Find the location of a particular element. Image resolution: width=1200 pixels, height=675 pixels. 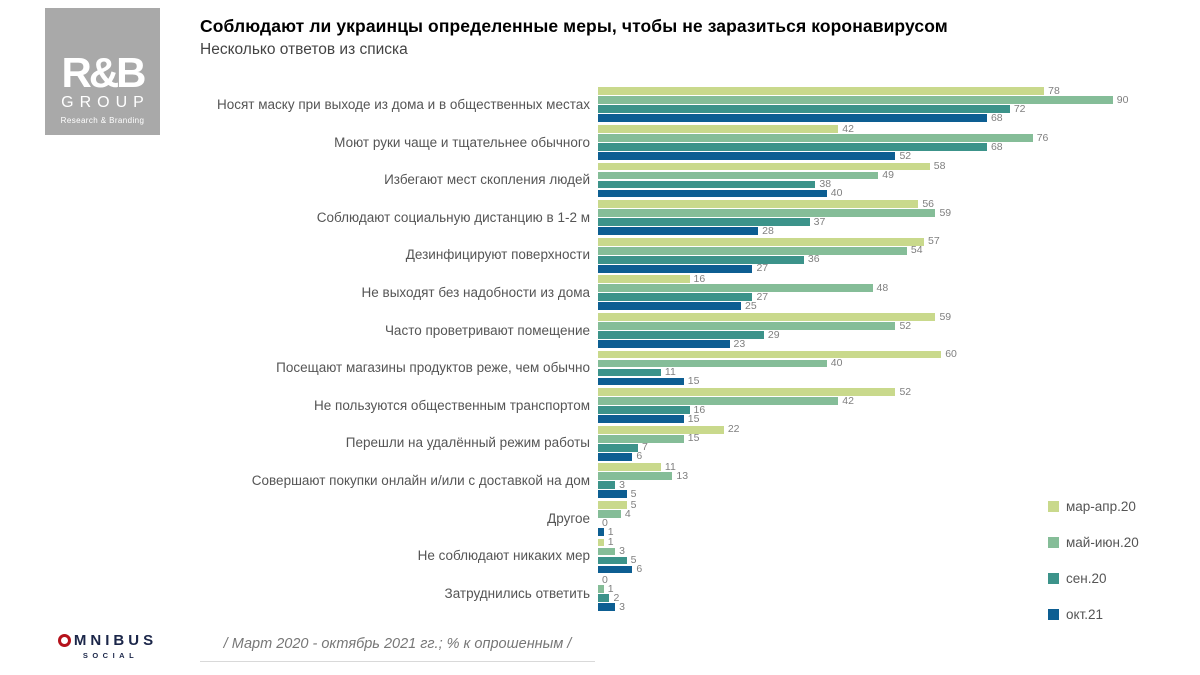

rb-group-logo: R&B GROUP Research & Branding is located at coordinates (102, 71).